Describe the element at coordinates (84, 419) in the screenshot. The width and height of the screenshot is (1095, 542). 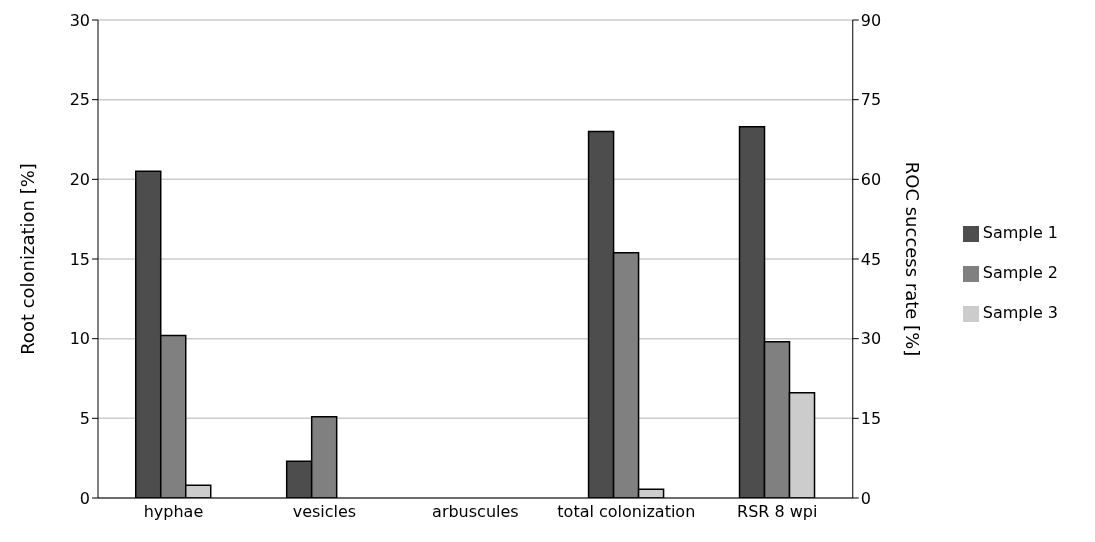
I see `y-tick-label: 5` at that location.